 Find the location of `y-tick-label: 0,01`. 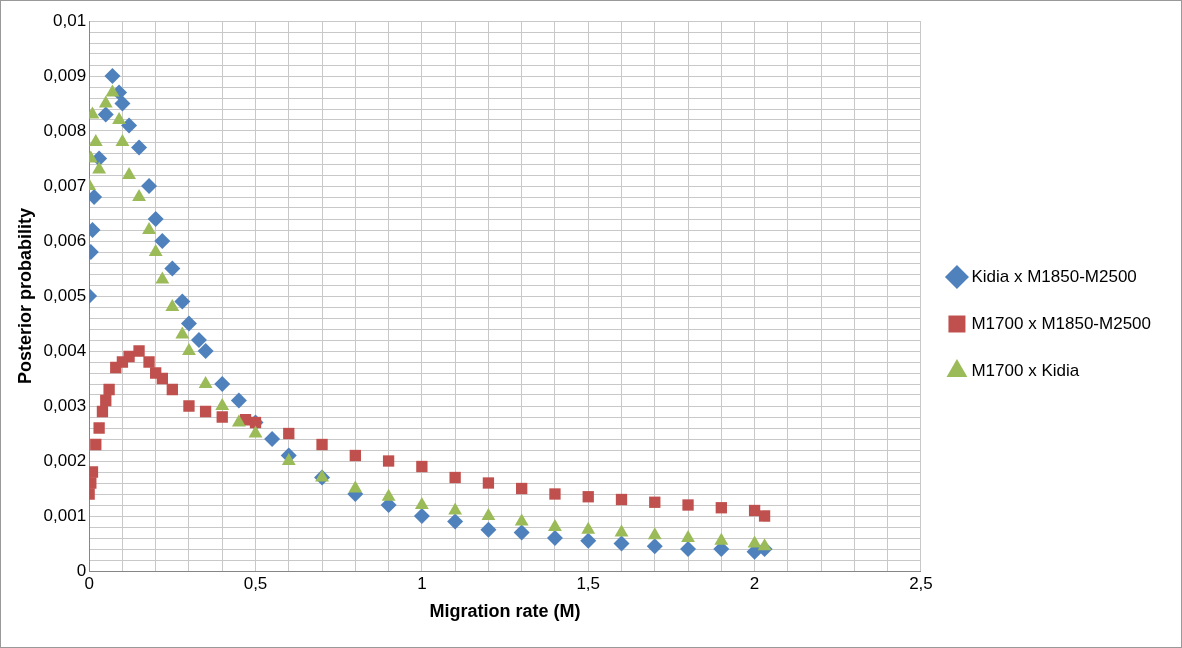

y-tick-label: 0,01 is located at coordinates (70, 20).